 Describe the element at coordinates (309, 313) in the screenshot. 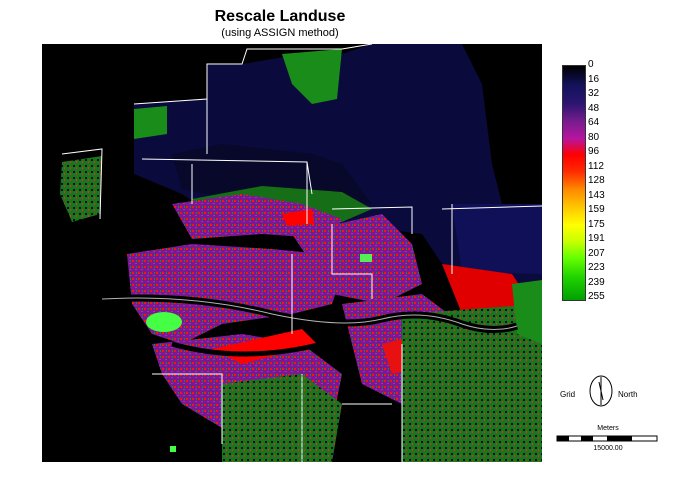

I see `river-edge` at that location.